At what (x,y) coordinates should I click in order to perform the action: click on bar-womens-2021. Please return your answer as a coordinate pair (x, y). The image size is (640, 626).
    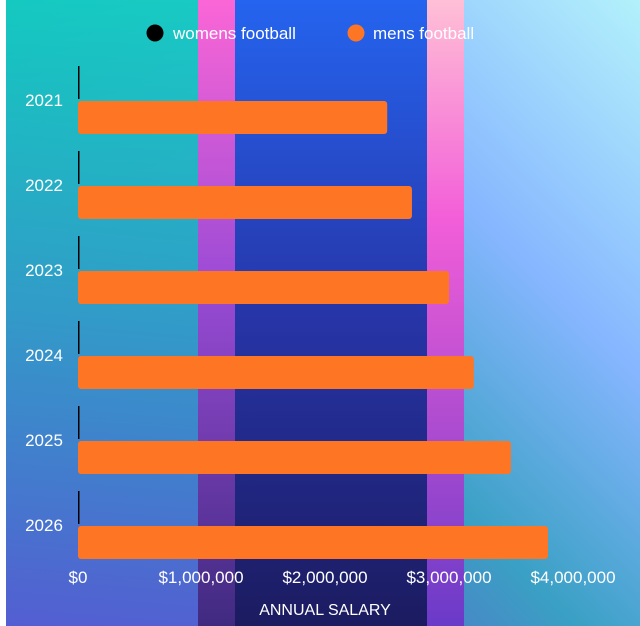
    Looking at the image, I should click on (79, 82).